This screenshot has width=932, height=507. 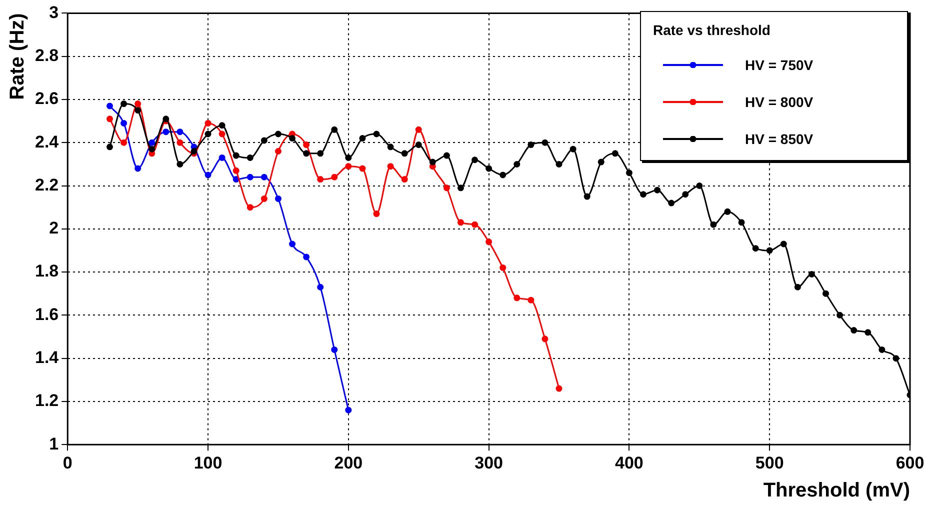 What do you see at coordinates (54, 12) in the screenshot?
I see `y-tick-label: 3` at bounding box center [54, 12].